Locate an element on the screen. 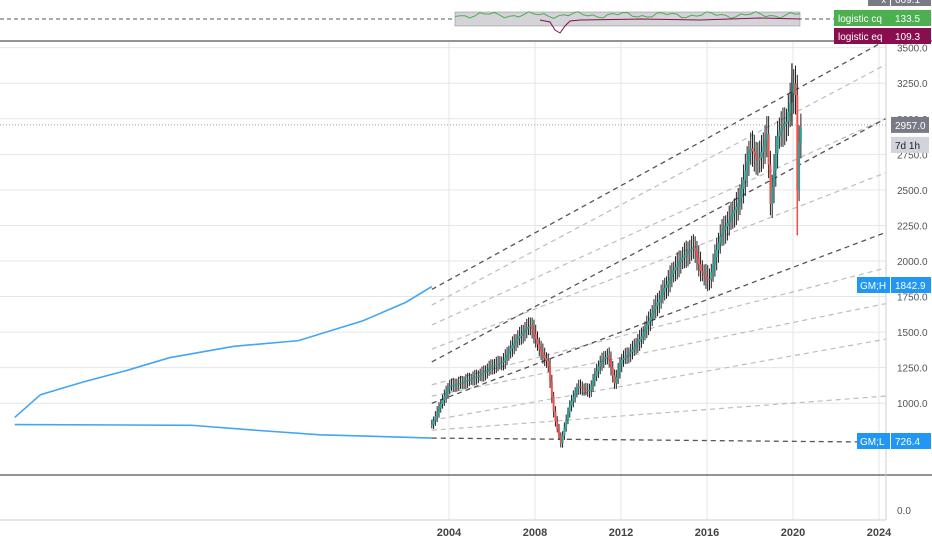  price-tick-4: 2500.0 is located at coordinates (912, 191).